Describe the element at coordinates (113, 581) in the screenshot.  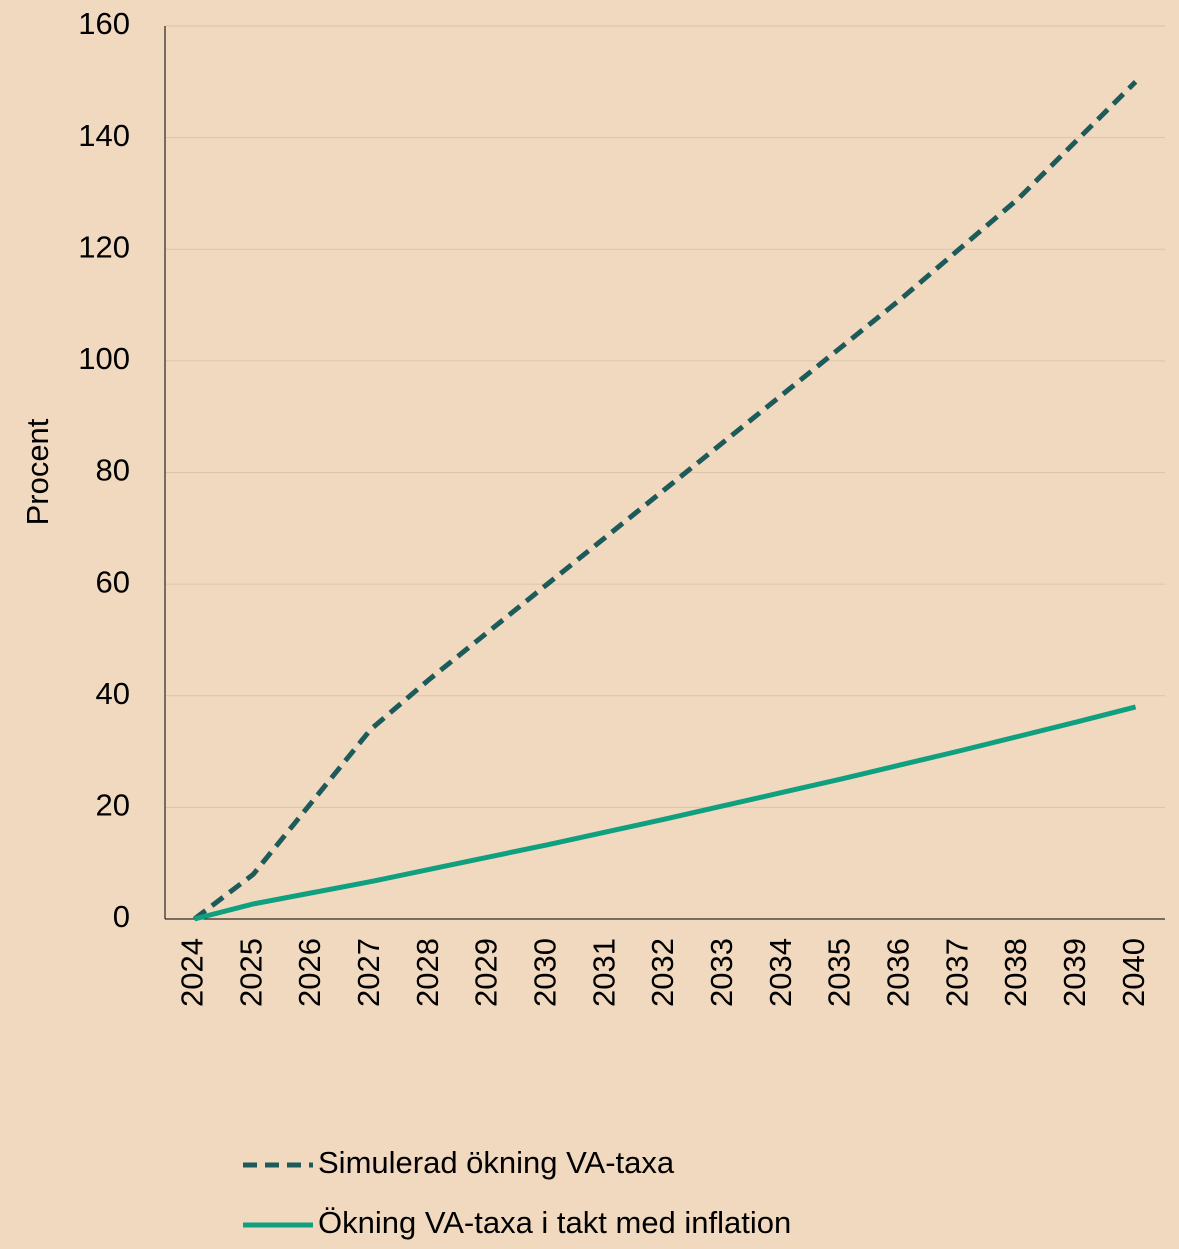
I see `y-tick-label: 60` at that location.